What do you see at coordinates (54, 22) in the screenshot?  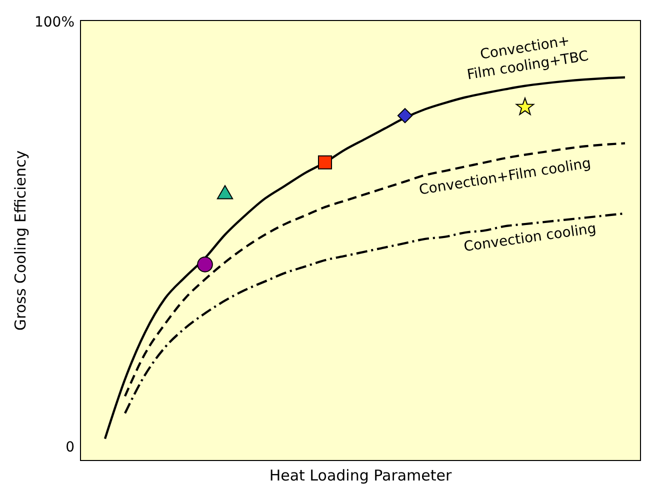 I see `y-tick-label: 100%` at bounding box center [54, 22].